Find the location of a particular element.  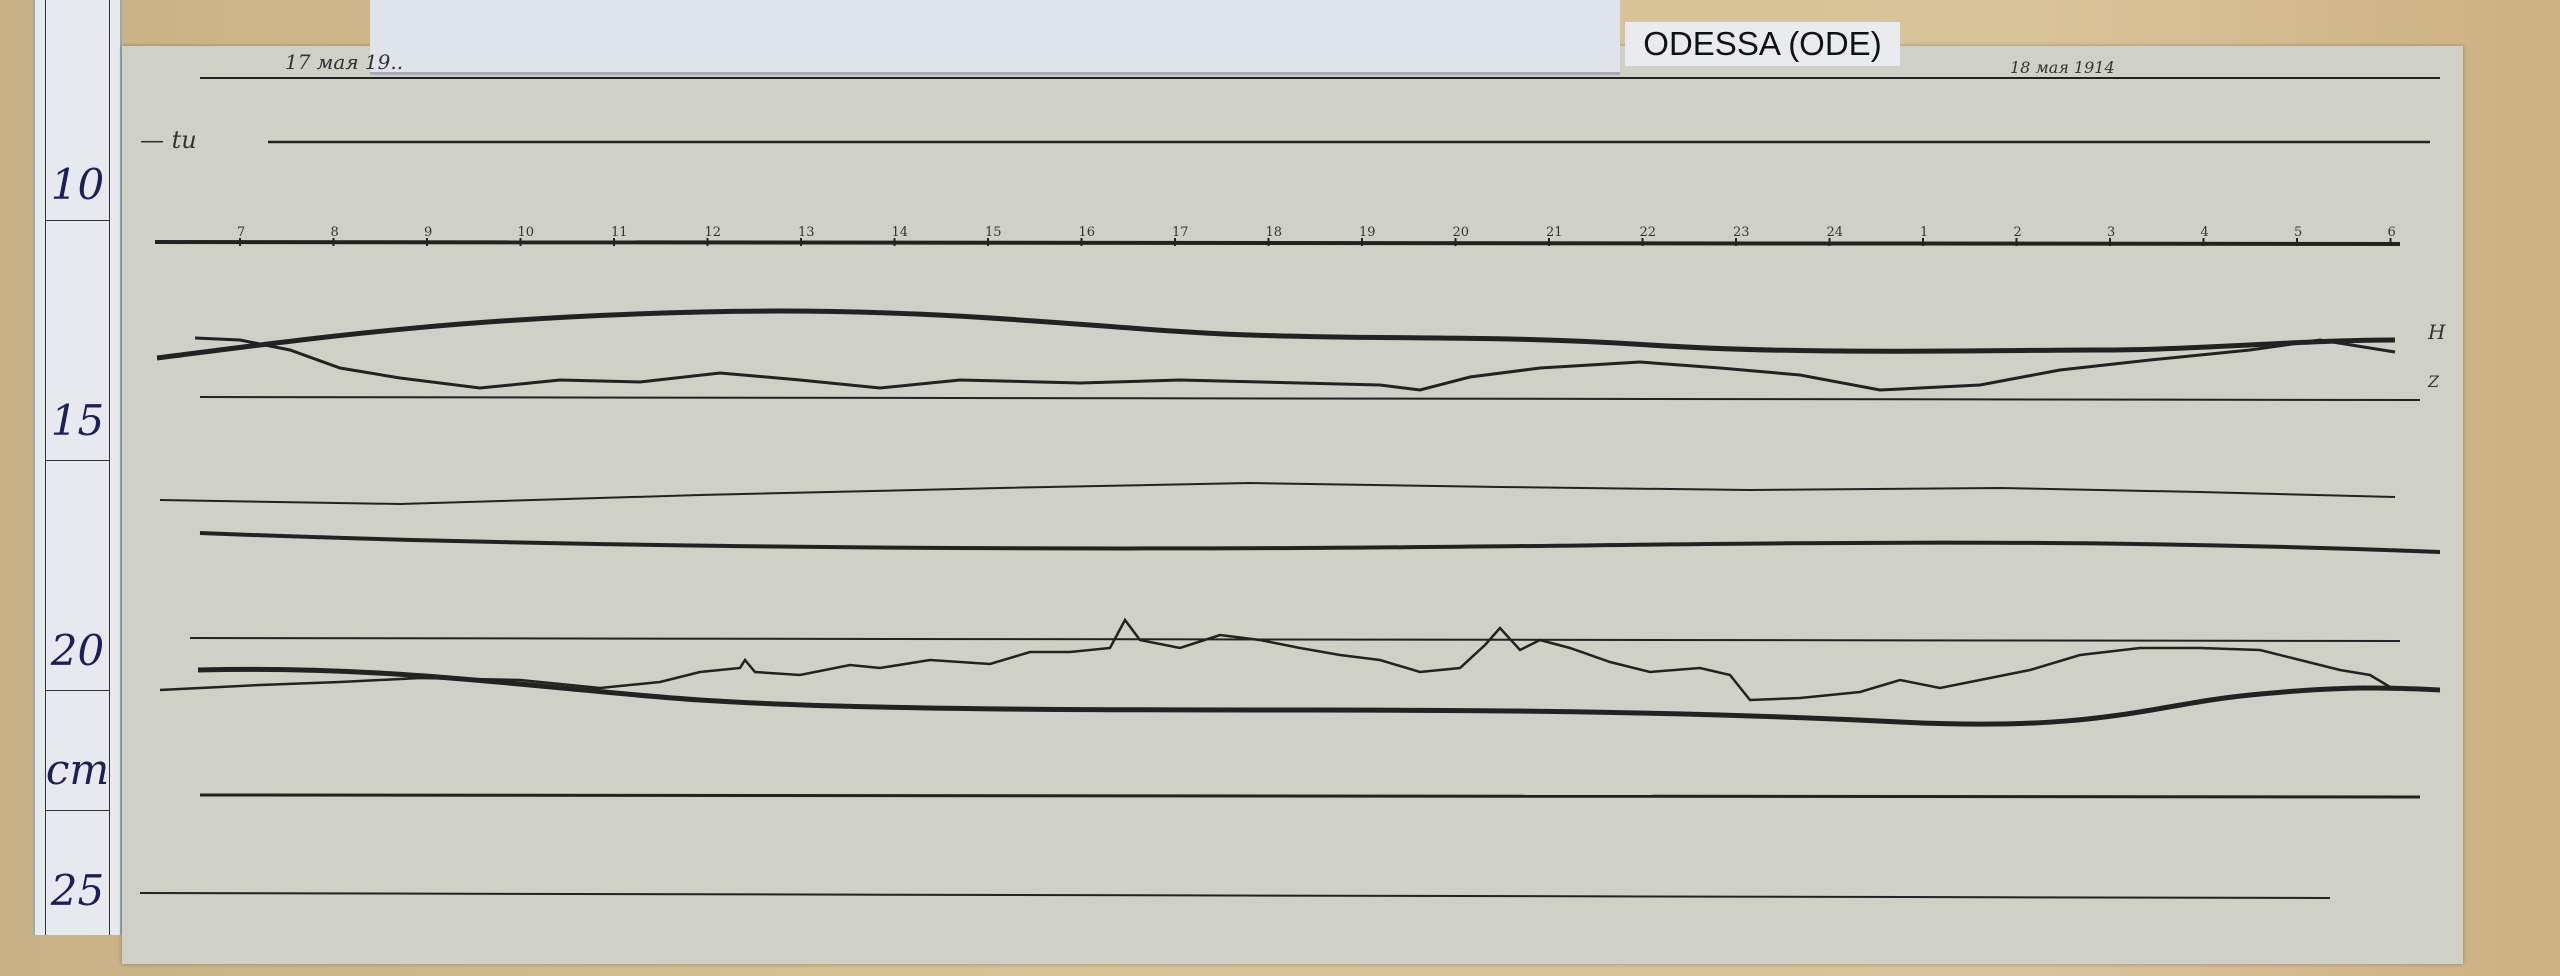

hour-tick-label: 13 is located at coordinates (806, 232).